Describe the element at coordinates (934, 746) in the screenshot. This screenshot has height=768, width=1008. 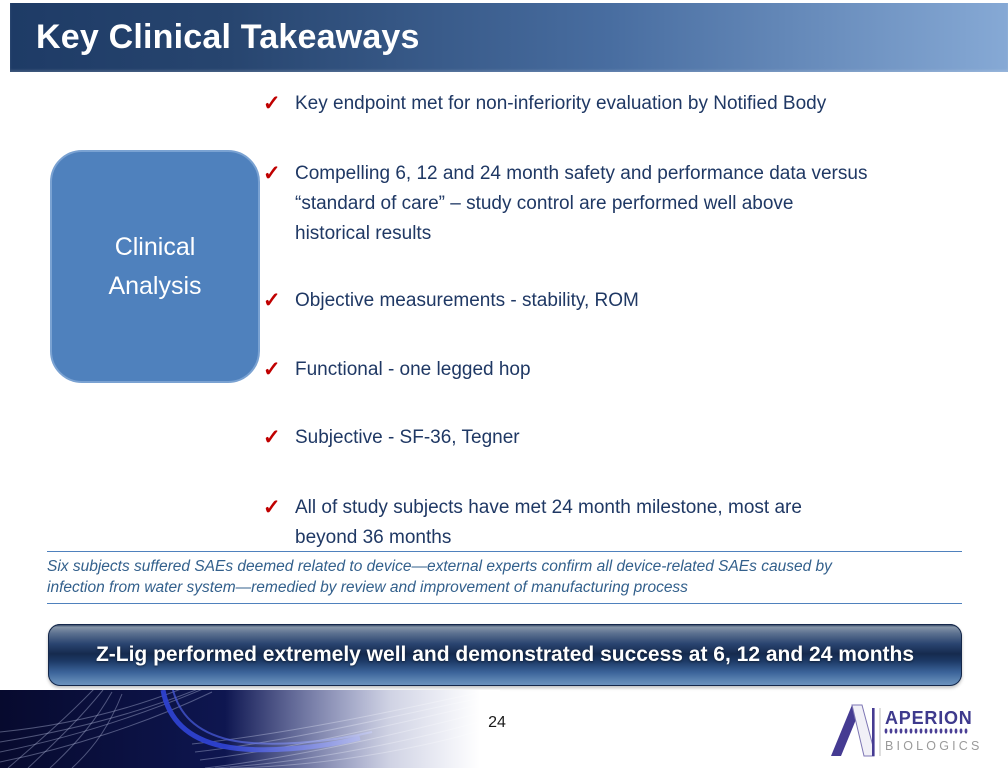
I see `logo-subbrand-text: BIOLOGICS` at that location.